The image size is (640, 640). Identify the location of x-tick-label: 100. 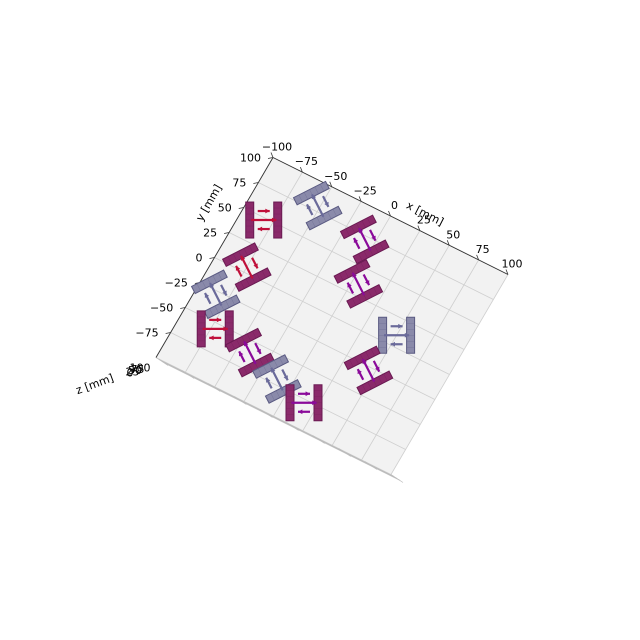
(512, 264).